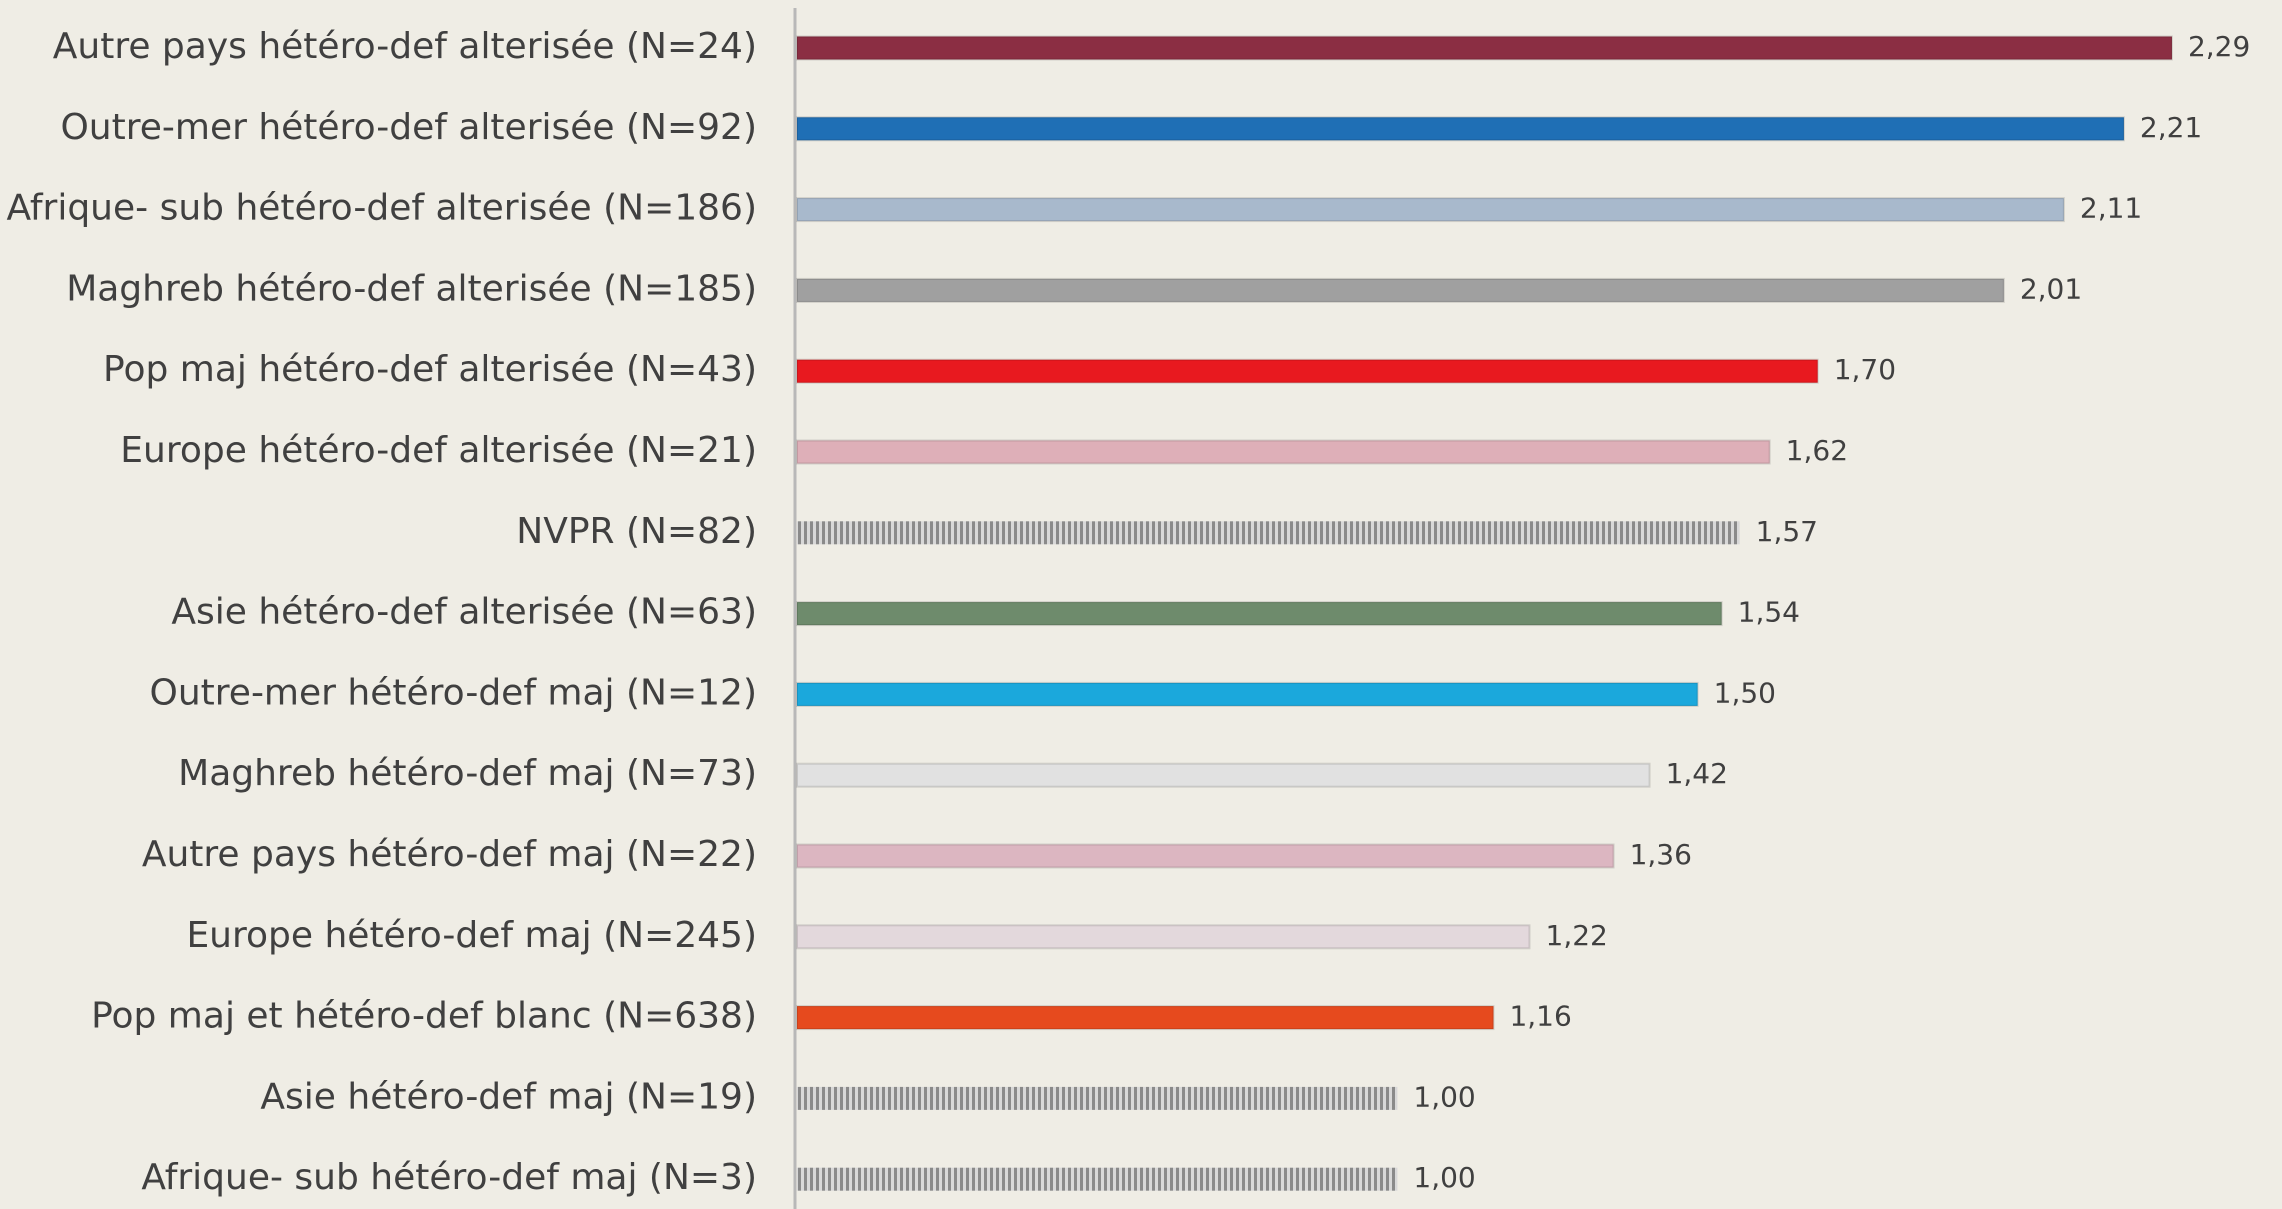  Describe the element at coordinates (405, 46) in the screenshot. I see `category-label: Autre pays hétéro-def alterisée (N=24)` at that location.